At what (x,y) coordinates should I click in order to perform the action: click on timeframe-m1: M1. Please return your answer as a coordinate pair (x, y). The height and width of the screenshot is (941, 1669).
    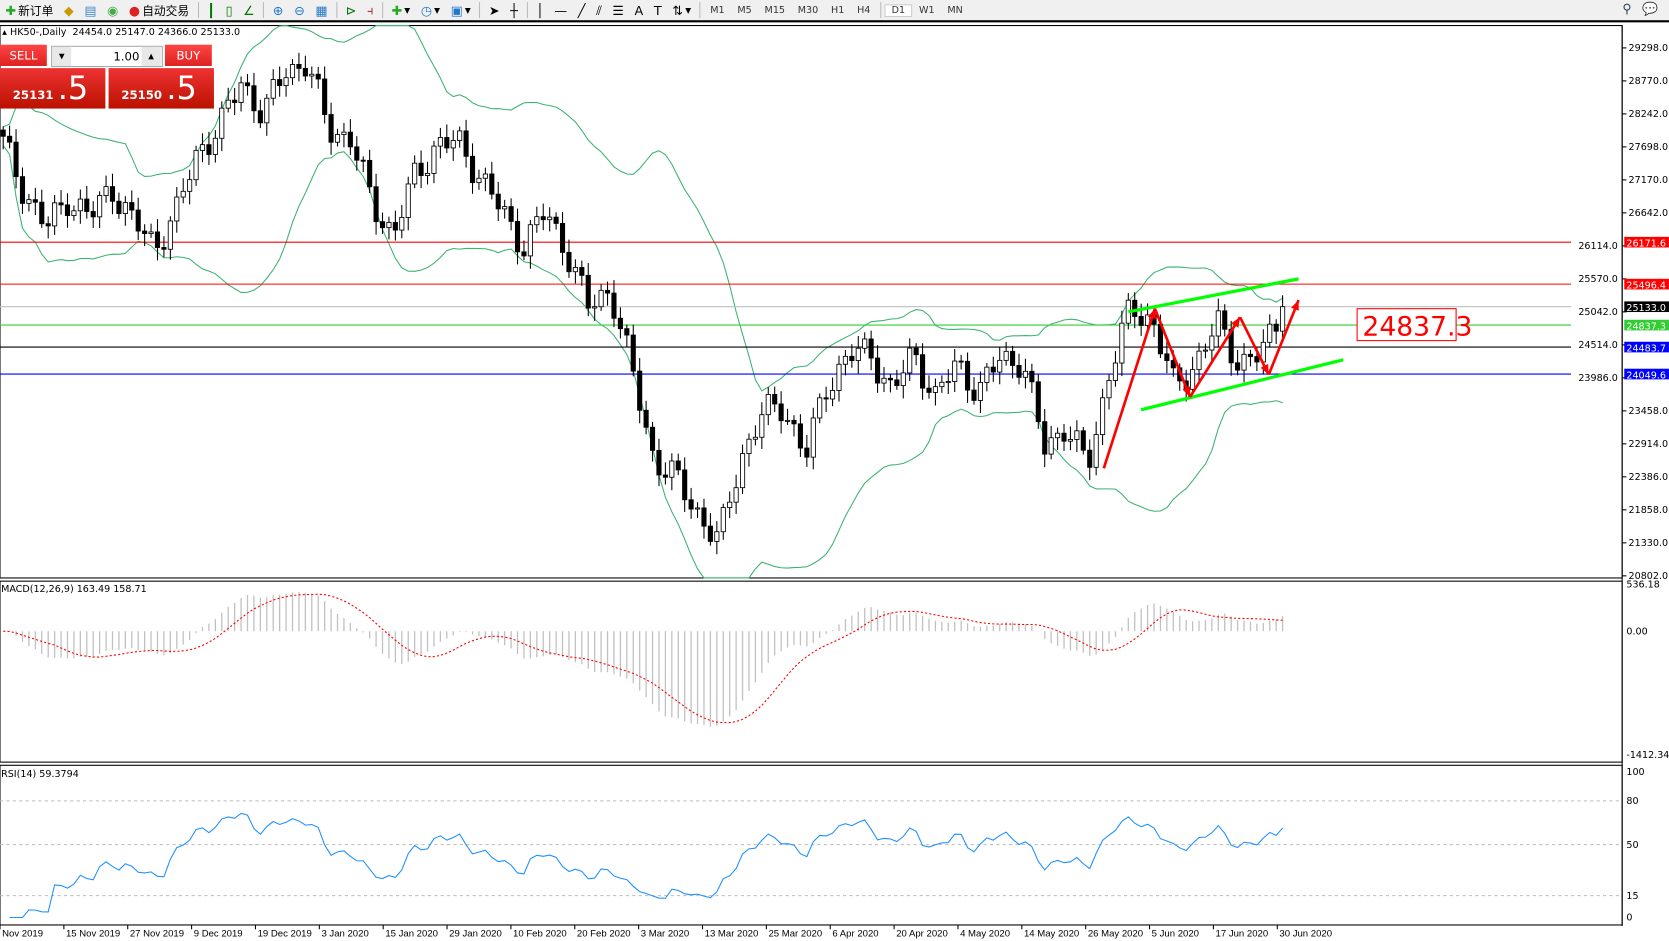
    Looking at the image, I should click on (717, 10).